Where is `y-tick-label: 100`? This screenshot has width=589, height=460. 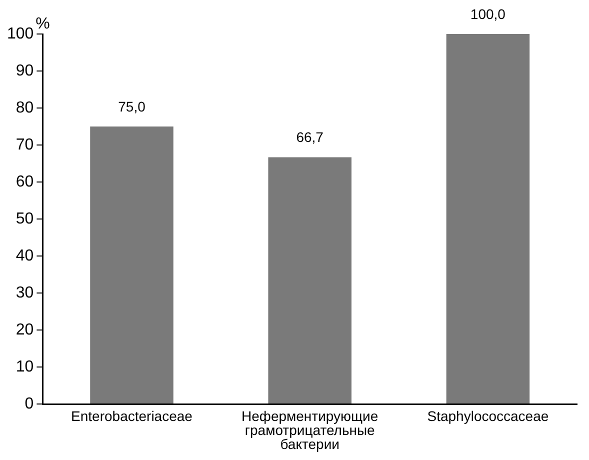 y-tick-label: 100 is located at coordinates (20, 33).